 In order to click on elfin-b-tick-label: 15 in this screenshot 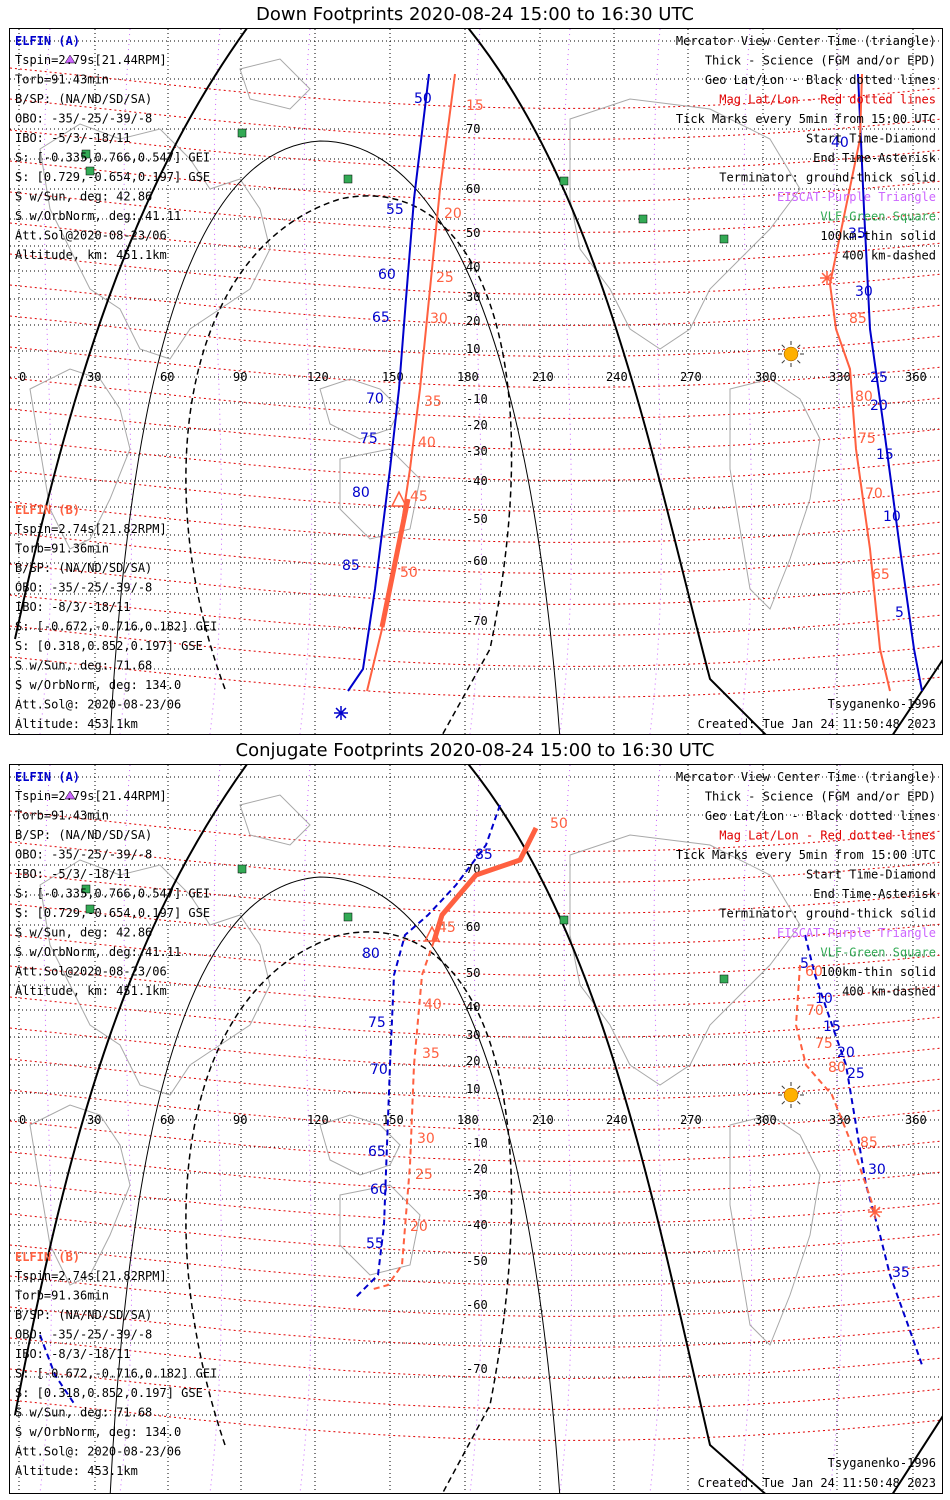, I will do `click(475, 106)`.